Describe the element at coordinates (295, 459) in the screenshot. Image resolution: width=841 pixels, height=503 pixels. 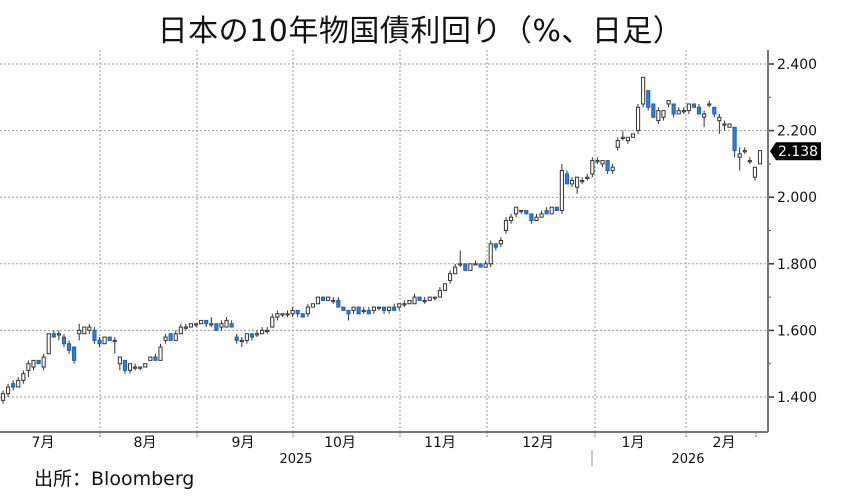
I see `x-year-label: 2025` at that location.